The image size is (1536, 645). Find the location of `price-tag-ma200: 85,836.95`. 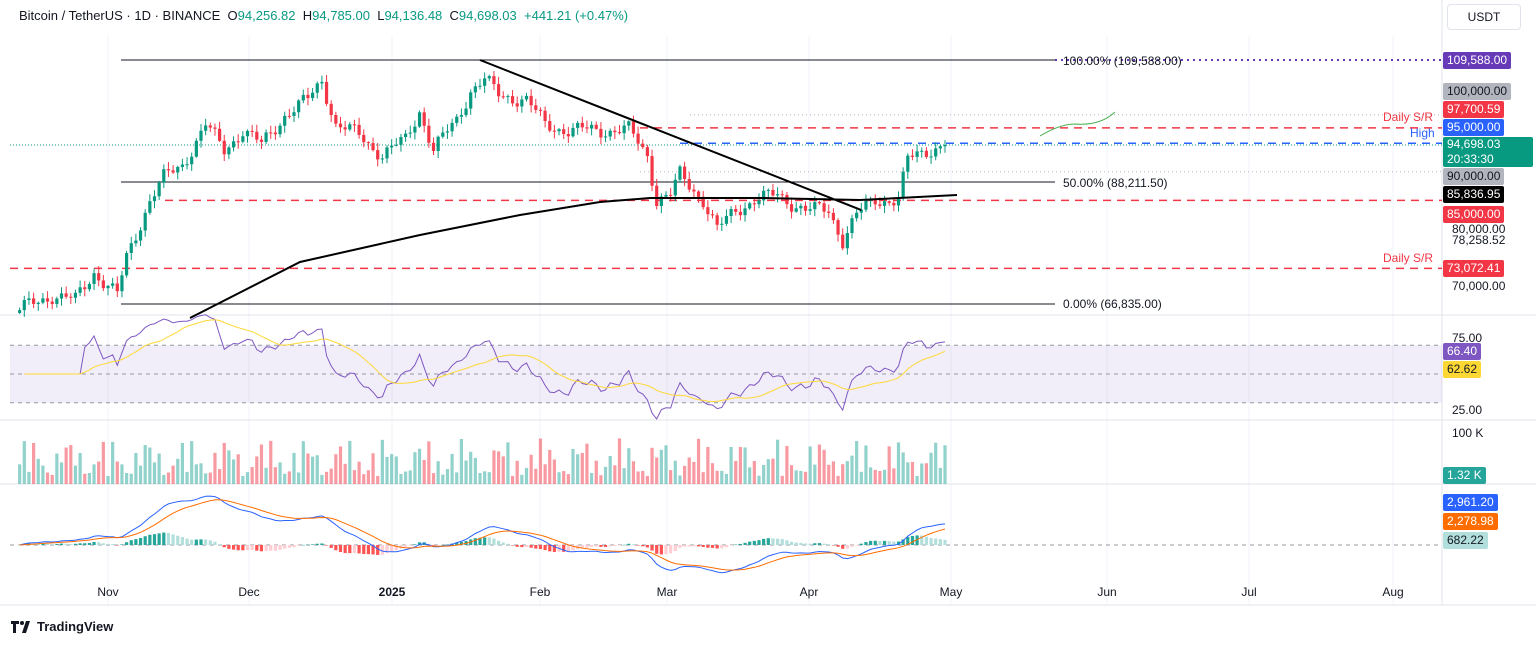

price-tag-ma200: 85,836.95 is located at coordinates (1474, 194).